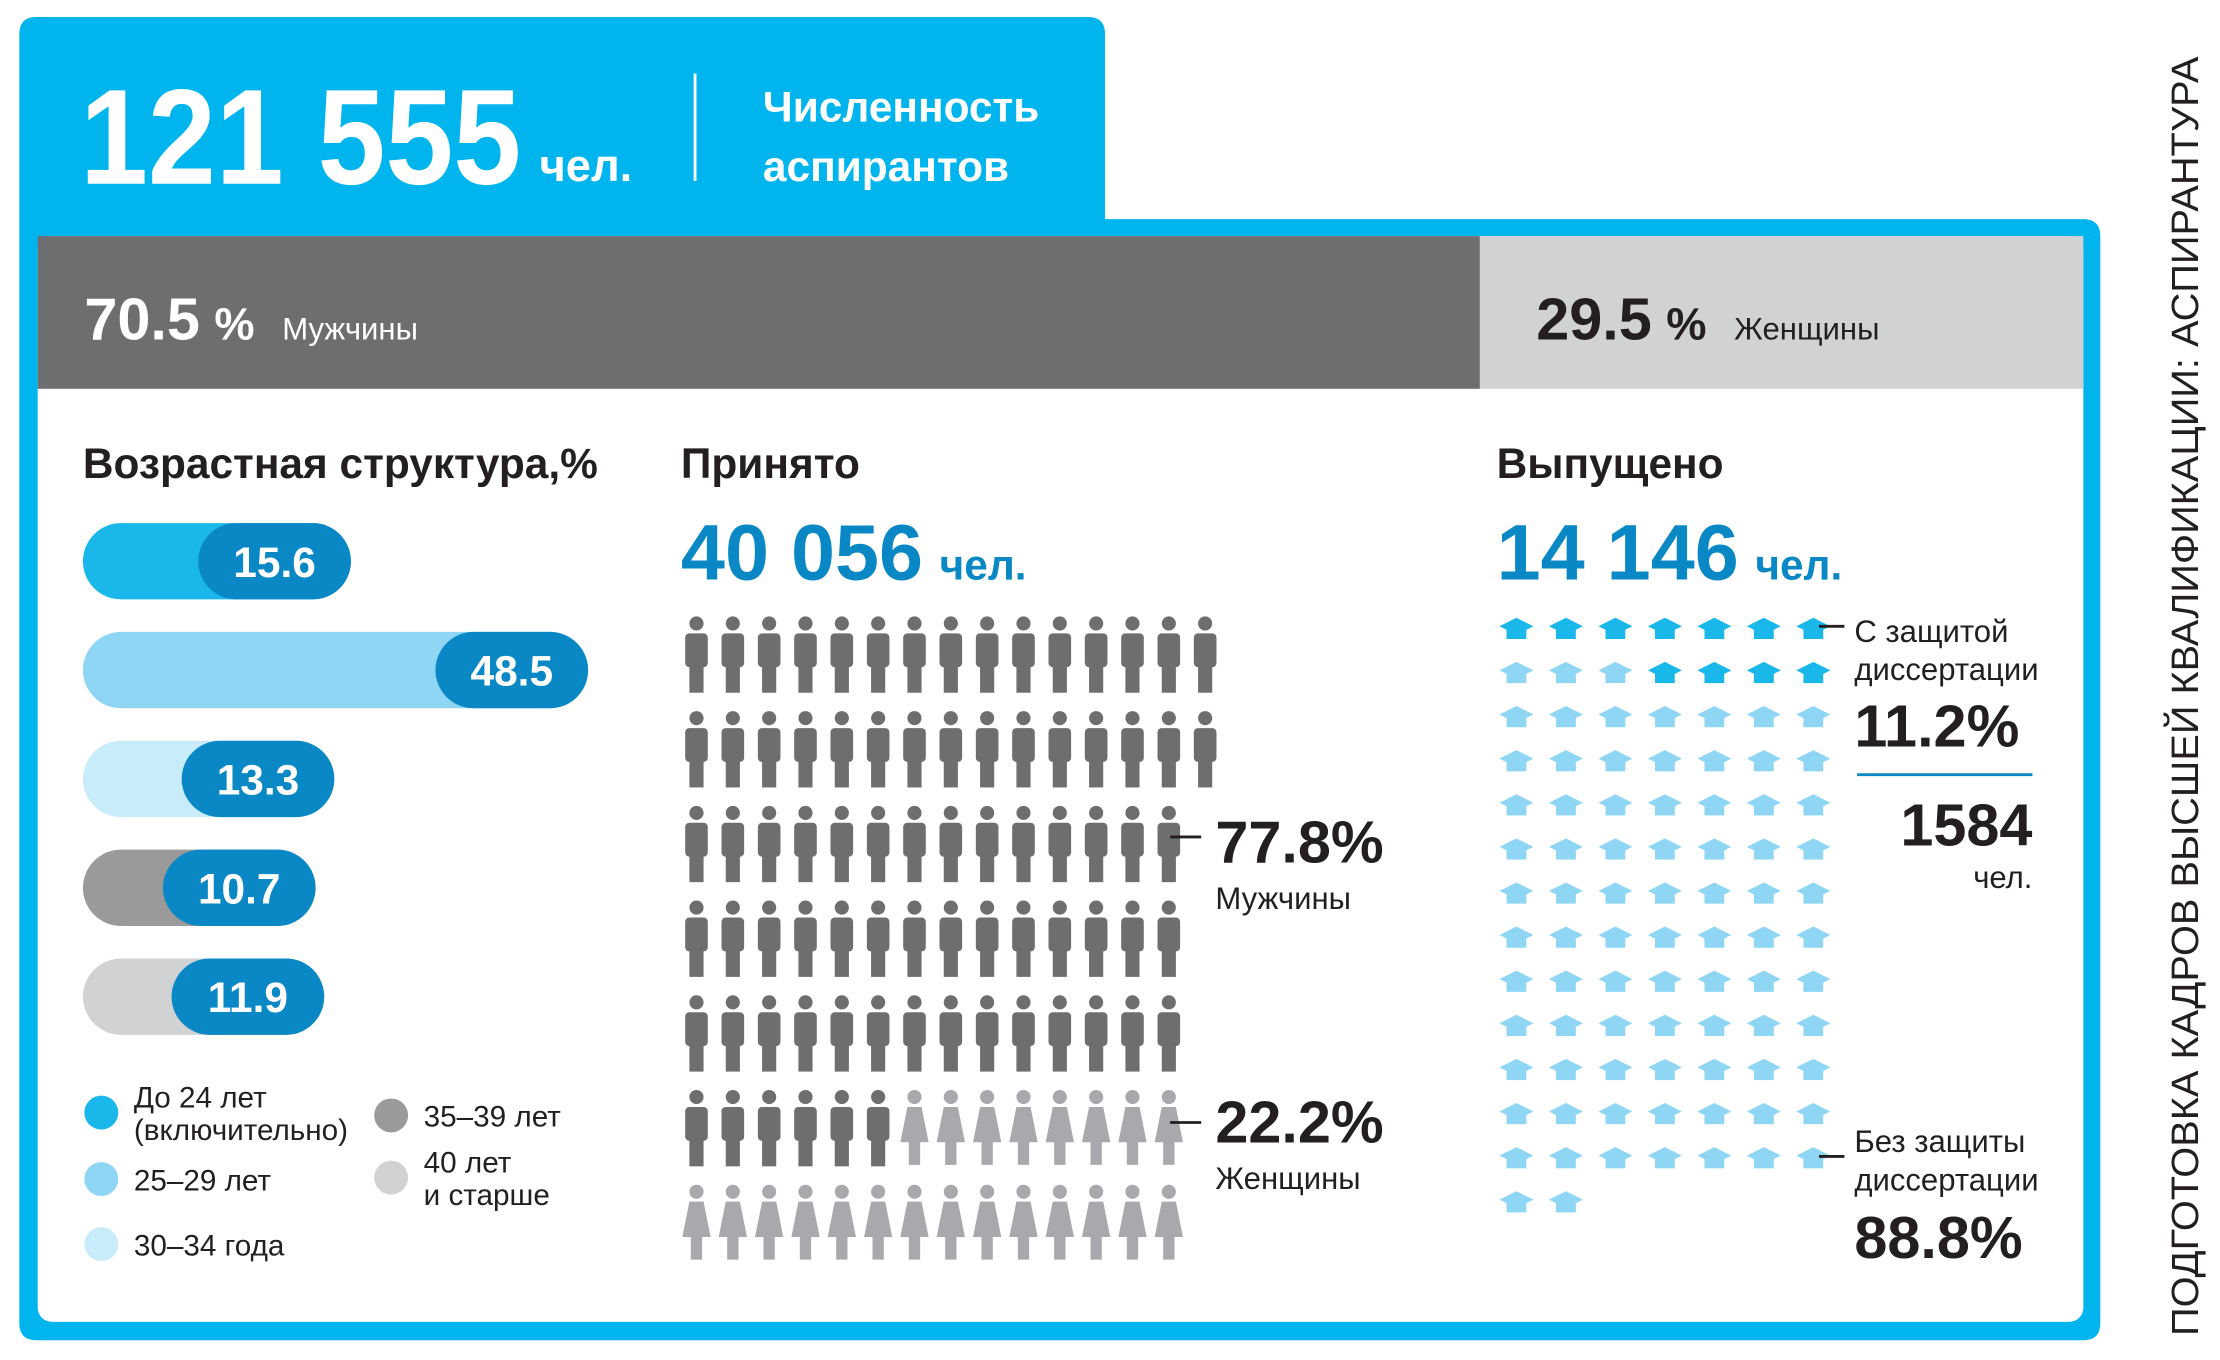 The width and height of the screenshot is (2220, 1360). I want to click on title: аспирантов, so click(886, 166).